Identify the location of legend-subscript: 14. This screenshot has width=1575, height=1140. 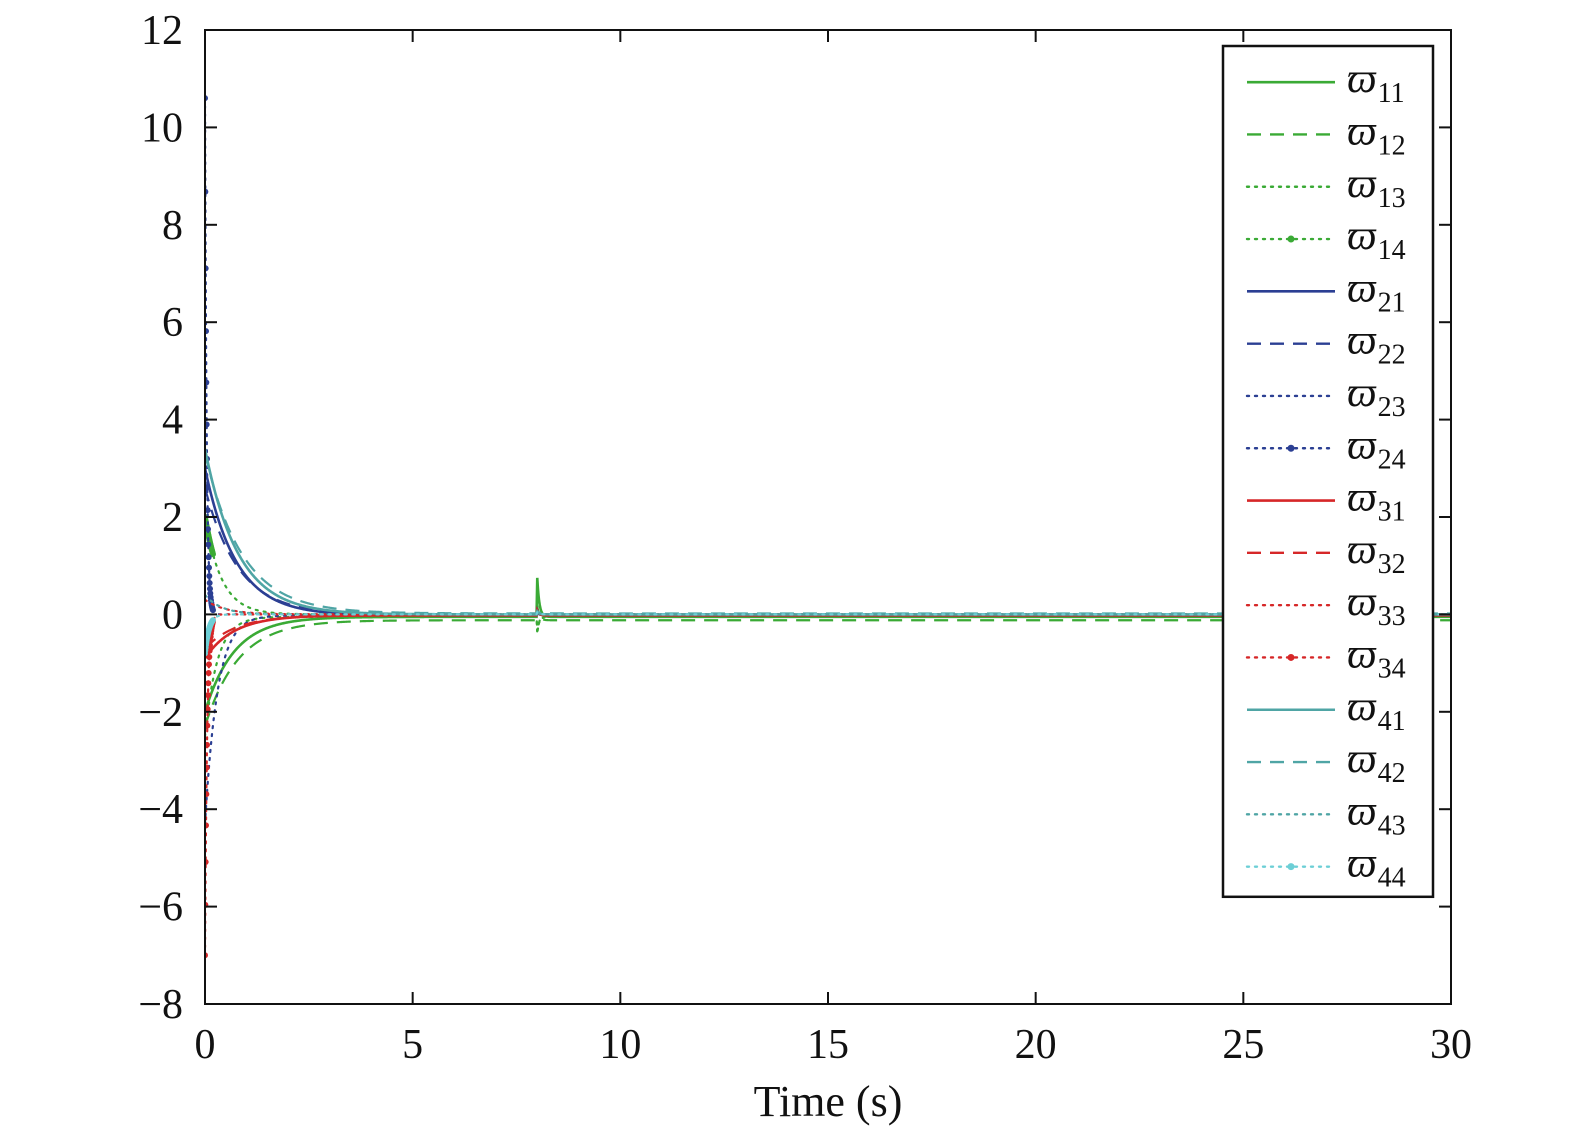
(1392, 250).